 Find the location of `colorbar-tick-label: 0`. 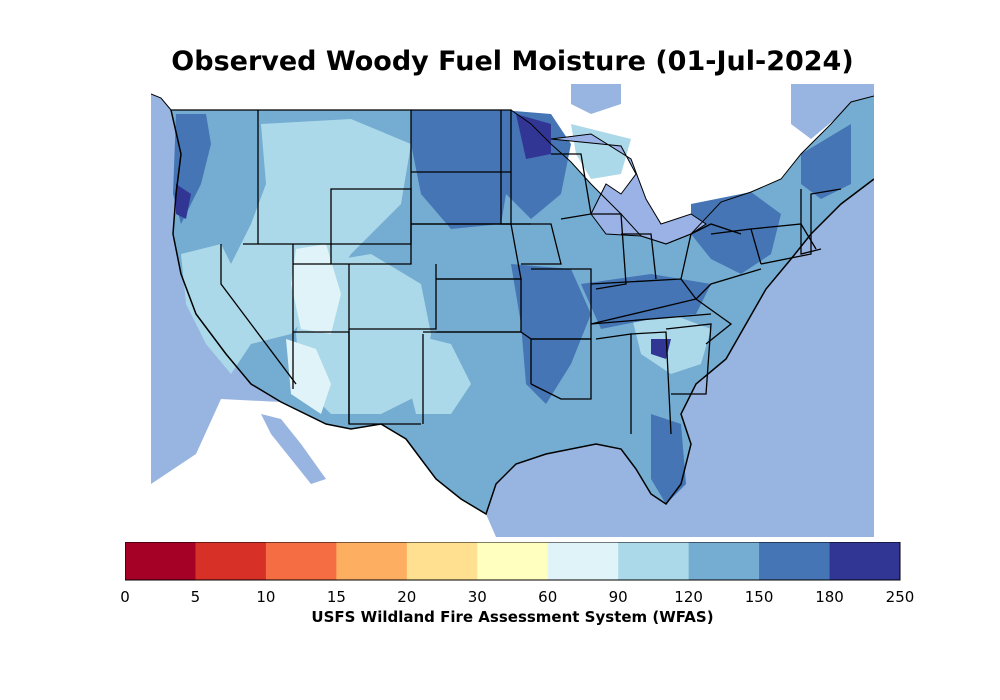

colorbar-tick-label: 0 is located at coordinates (125, 597).